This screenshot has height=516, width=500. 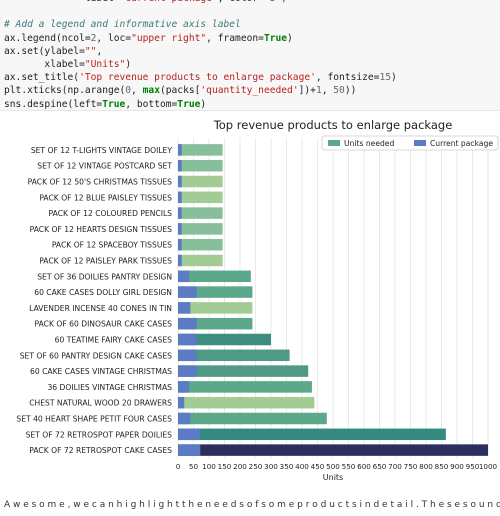 I want to click on x-tick-label: 650, so click(x=380, y=466).